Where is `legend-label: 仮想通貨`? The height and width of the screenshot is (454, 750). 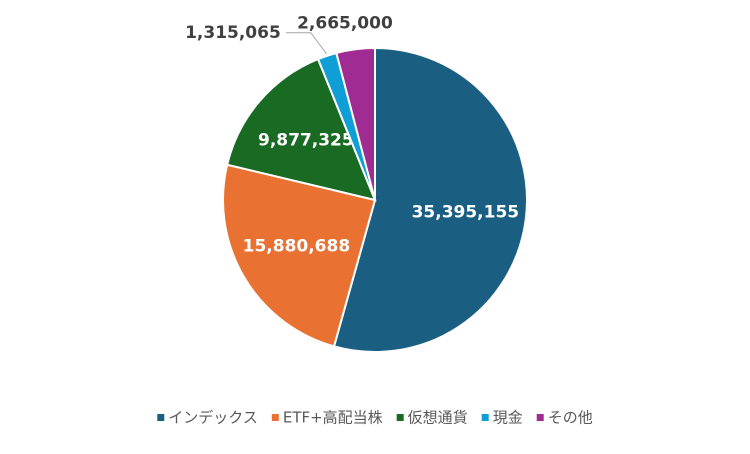
legend-label: 仮想通貨 is located at coordinates (438, 418).